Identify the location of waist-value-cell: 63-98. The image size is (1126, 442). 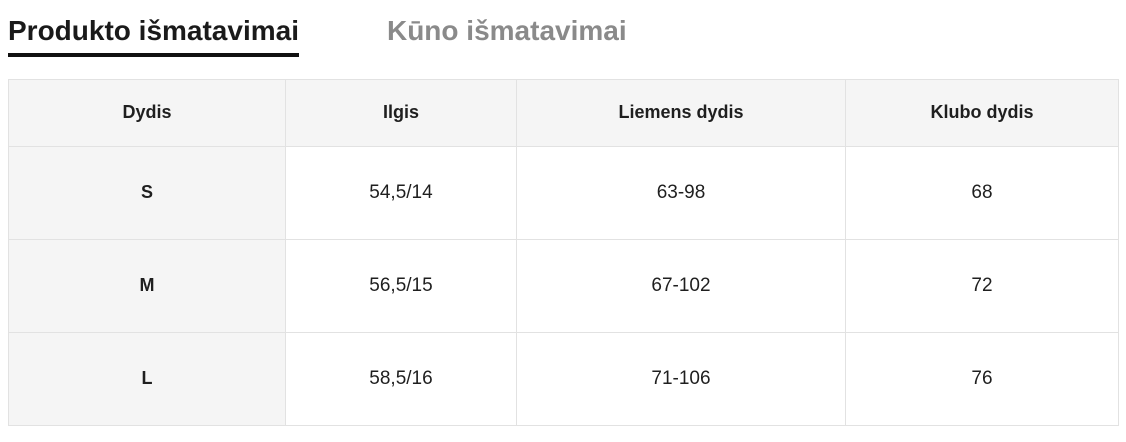
(681, 192).